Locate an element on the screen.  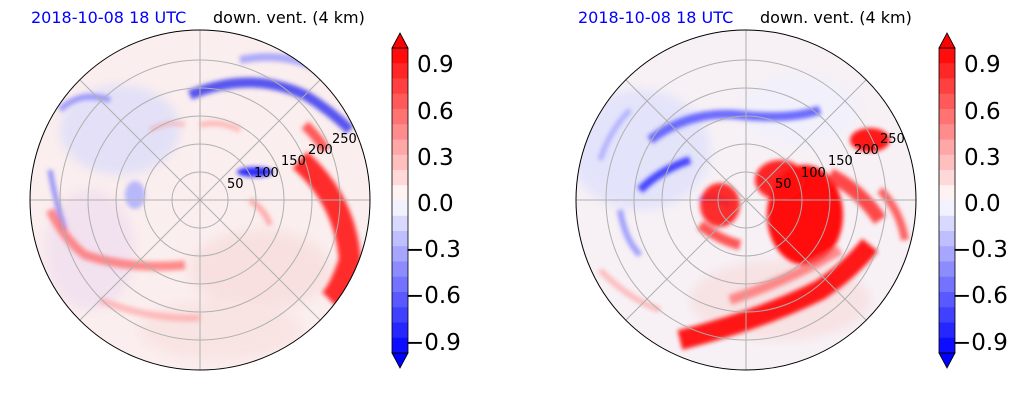
panel-right-ring-label: 250 is located at coordinates (892, 139).